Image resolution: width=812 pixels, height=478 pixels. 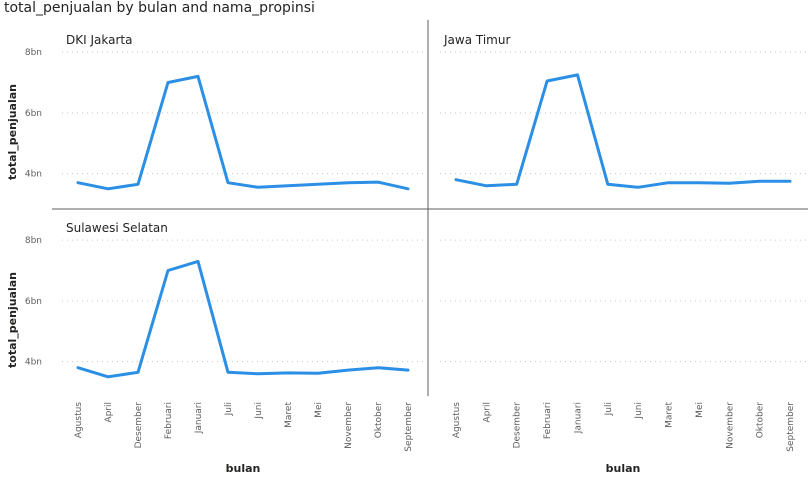 What do you see at coordinates (99, 40) in the screenshot?
I see `panel-title: DKI Jakarta` at bounding box center [99, 40].